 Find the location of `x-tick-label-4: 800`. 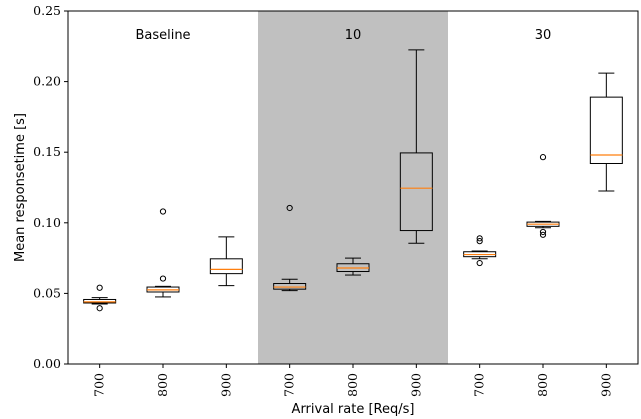

x-tick-label-4: 800 is located at coordinates (352, 385).